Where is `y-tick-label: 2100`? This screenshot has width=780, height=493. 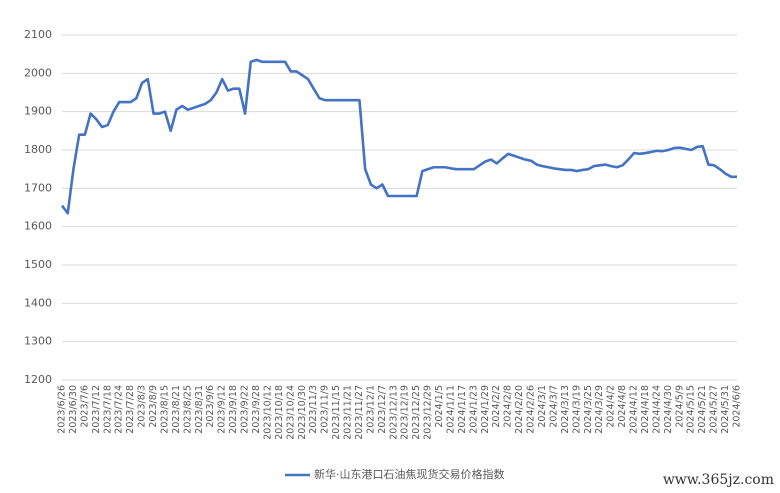
y-tick-label: 2100 is located at coordinates (38, 34).